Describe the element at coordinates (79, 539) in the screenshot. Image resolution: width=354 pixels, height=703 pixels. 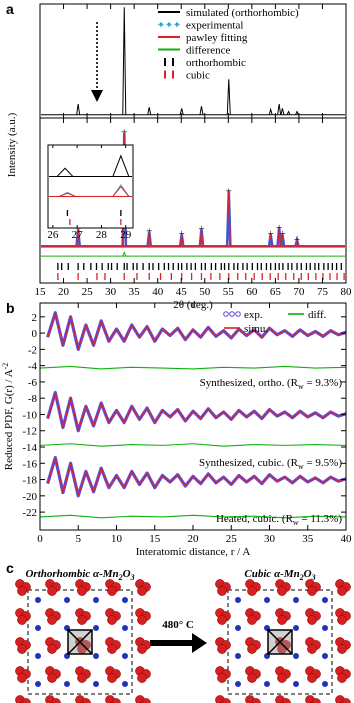
I see `x-tick-label: 5` at that location.